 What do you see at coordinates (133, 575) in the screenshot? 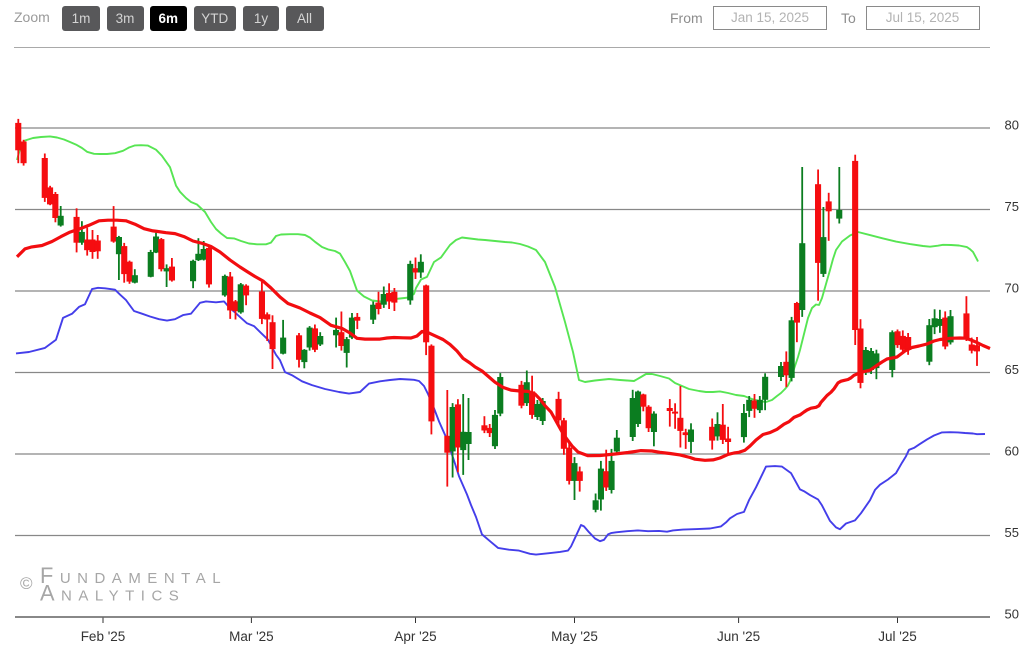
I see `svg-text: Fundamental` at bounding box center [133, 575].